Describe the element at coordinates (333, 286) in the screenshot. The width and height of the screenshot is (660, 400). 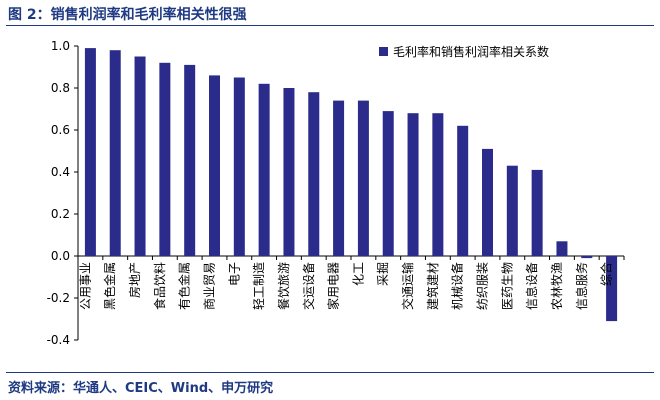
I see `category-label: 家用电器` at that location.